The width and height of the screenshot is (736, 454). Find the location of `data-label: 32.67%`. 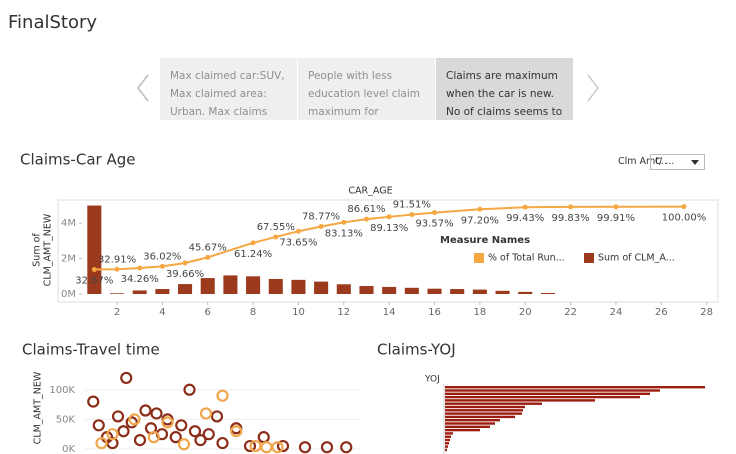

data-label: 32.67% is located at coordinates (94, 281).